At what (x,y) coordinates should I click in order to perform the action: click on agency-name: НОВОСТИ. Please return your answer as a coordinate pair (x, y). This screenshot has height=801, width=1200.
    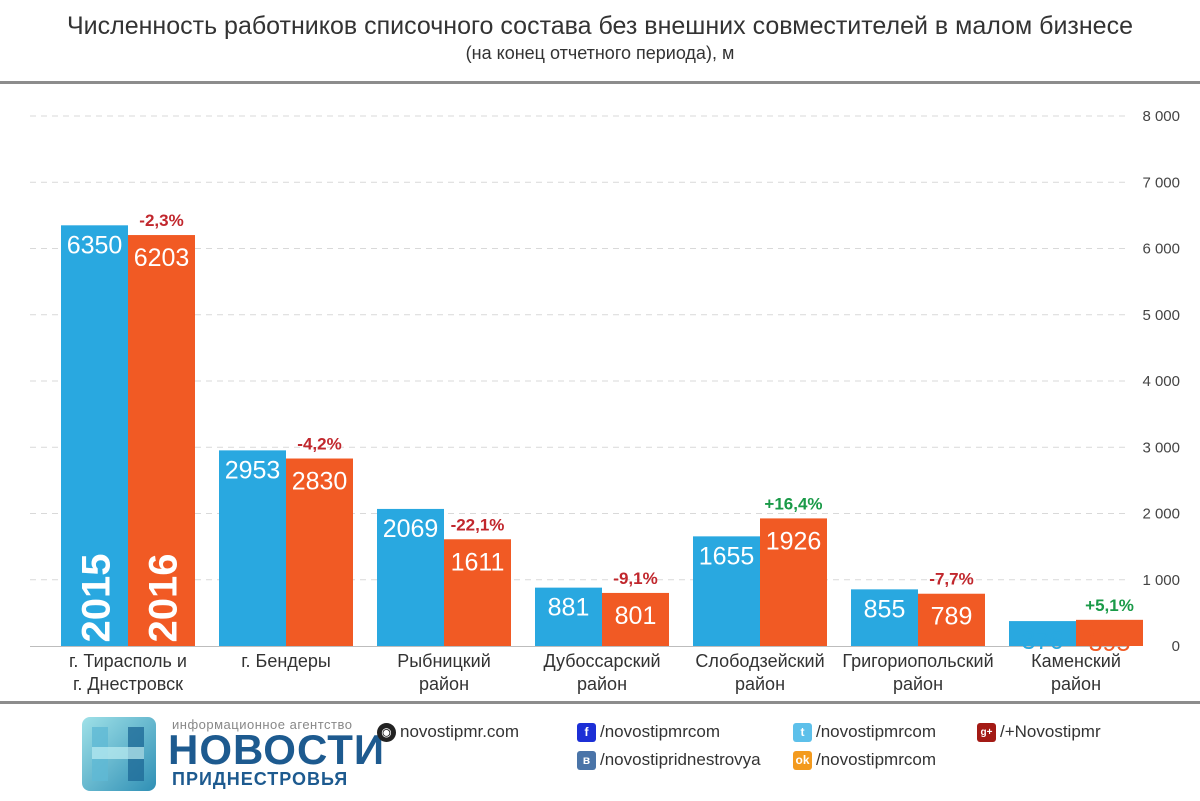
    Looking at the image, I should click on (277, 749).